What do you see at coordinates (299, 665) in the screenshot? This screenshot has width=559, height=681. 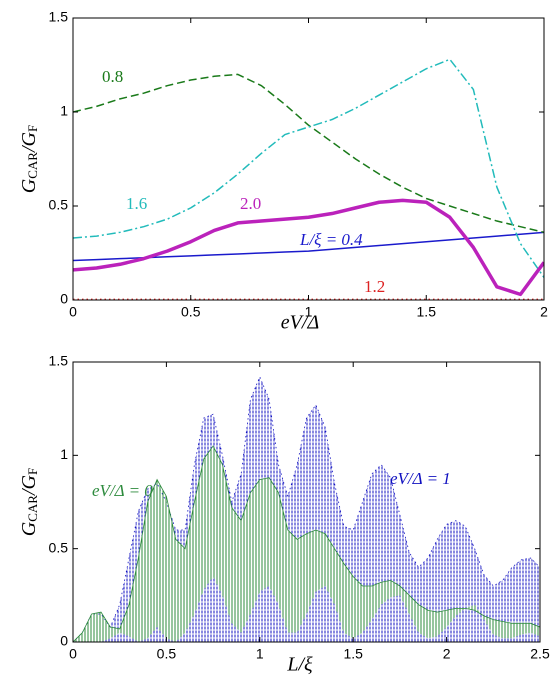 I see `x-axis-label: L/ξ` at bounding box center [299, 665].